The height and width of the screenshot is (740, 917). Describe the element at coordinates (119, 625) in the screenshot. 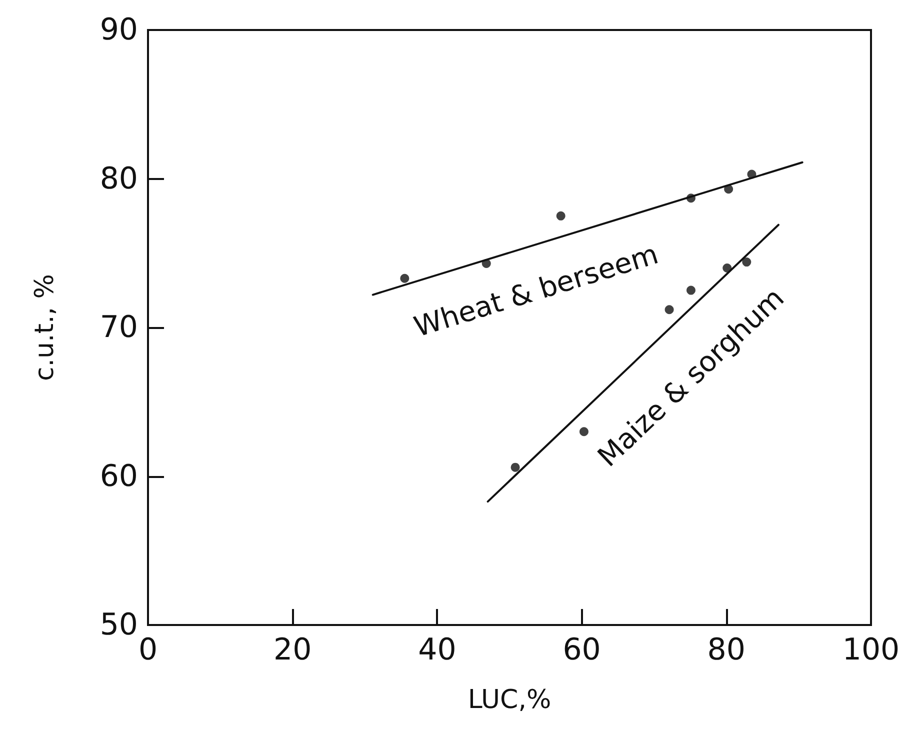

I see `y-tick-label: 50` at that location.